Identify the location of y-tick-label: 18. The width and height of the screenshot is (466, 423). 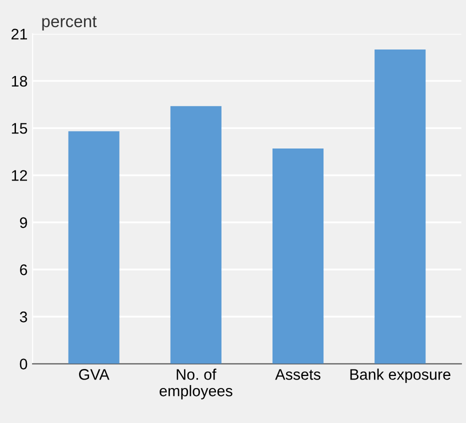
(20, 81).